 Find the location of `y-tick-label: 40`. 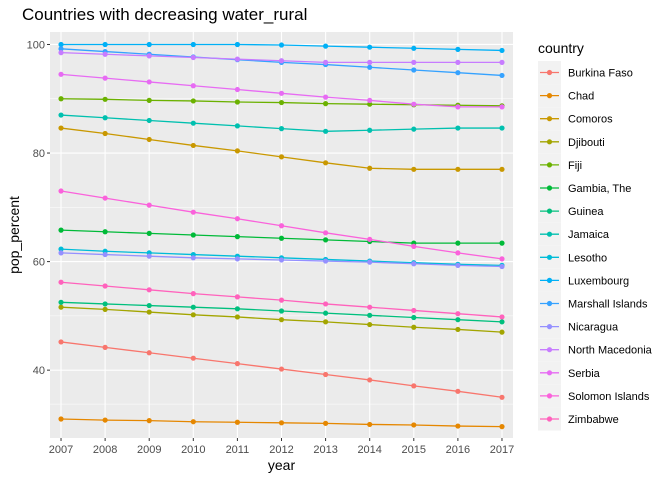

y-tick-label: 40 is located at coordinates (39, 371).